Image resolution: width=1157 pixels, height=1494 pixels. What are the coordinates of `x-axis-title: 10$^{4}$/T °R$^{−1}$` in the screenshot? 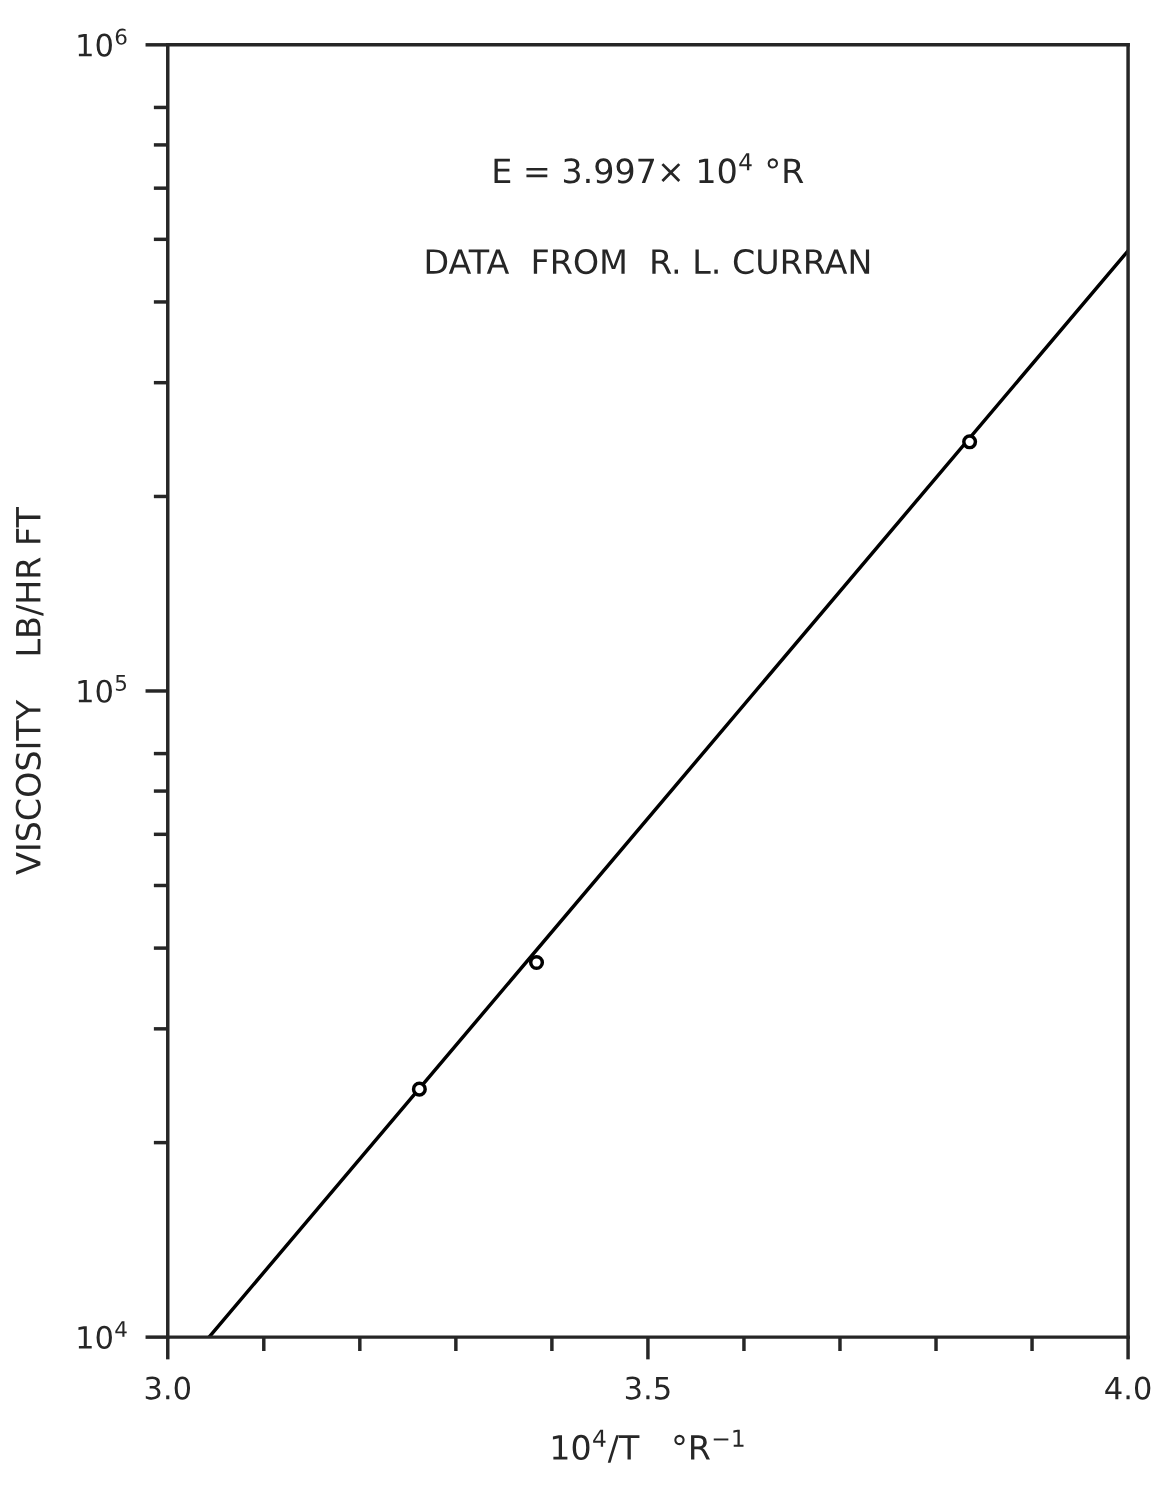 It's located at (648, 1446).